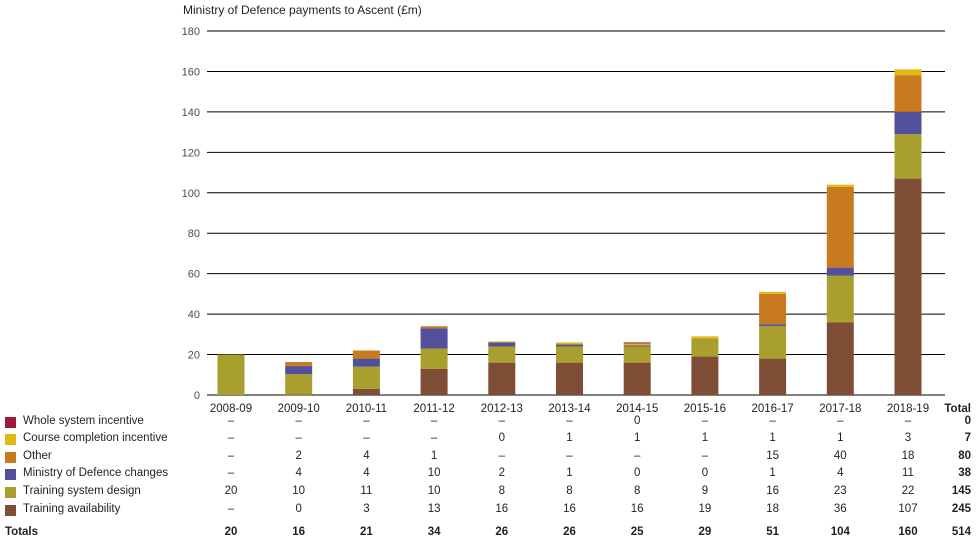  What do you see at coordinates (908, 409) in the screenshot?
I see `x-tick-label: 2018-19` at bounding box center [908, 409].